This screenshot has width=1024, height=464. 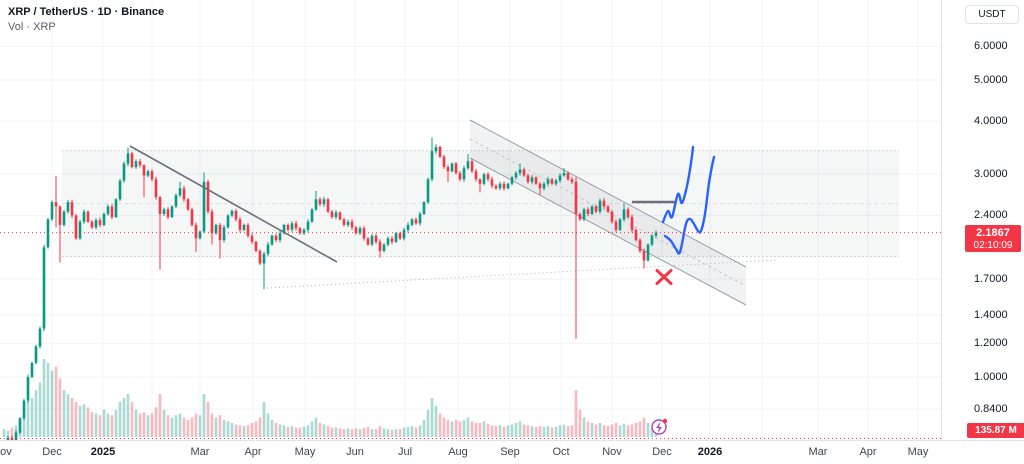 What do you see at coordinates (405, 452) in the screenshot?
I see `time-tick-label: Jul` at bounding box center [405, 452].